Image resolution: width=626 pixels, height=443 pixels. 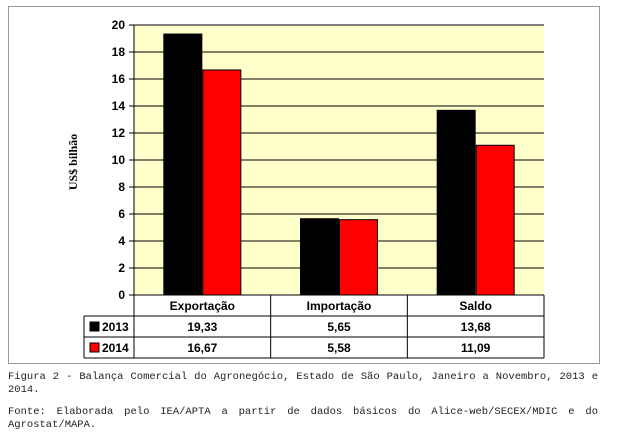 I want to click on y-tick-label: 2, so click(x=121, y=268).